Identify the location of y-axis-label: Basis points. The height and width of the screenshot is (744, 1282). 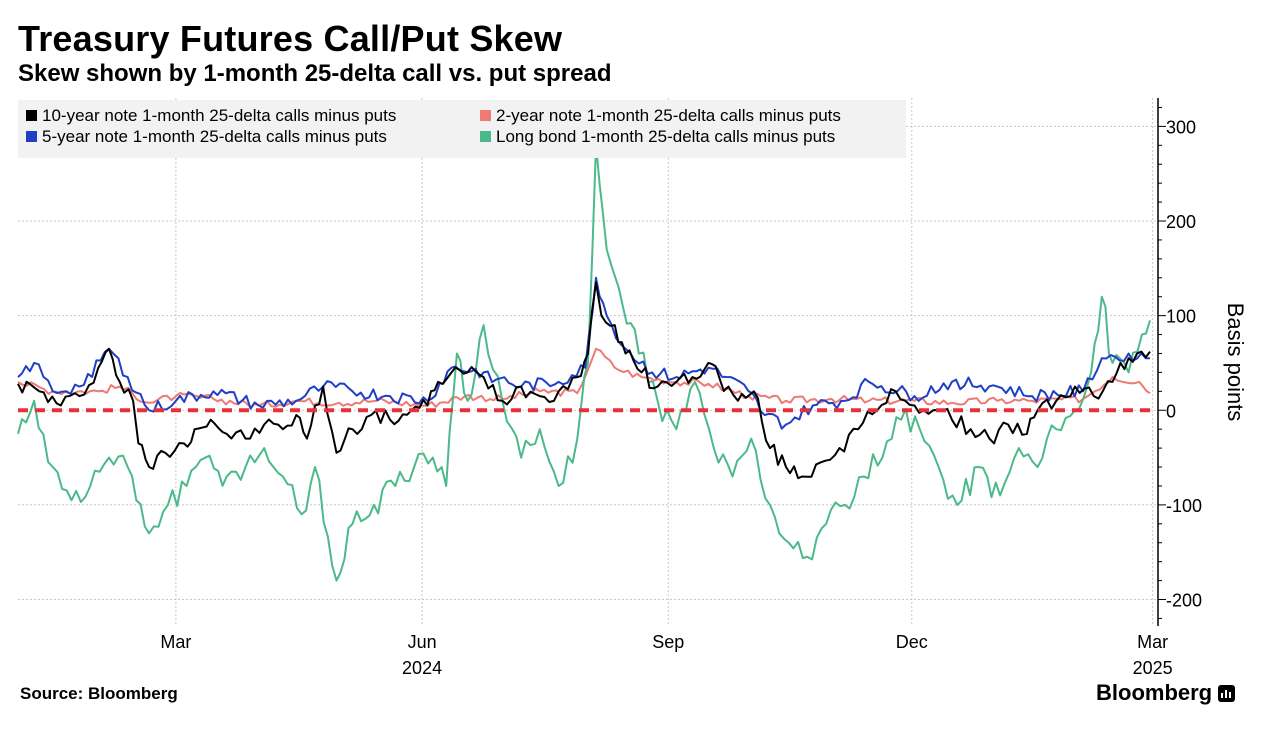
(1235, 362).